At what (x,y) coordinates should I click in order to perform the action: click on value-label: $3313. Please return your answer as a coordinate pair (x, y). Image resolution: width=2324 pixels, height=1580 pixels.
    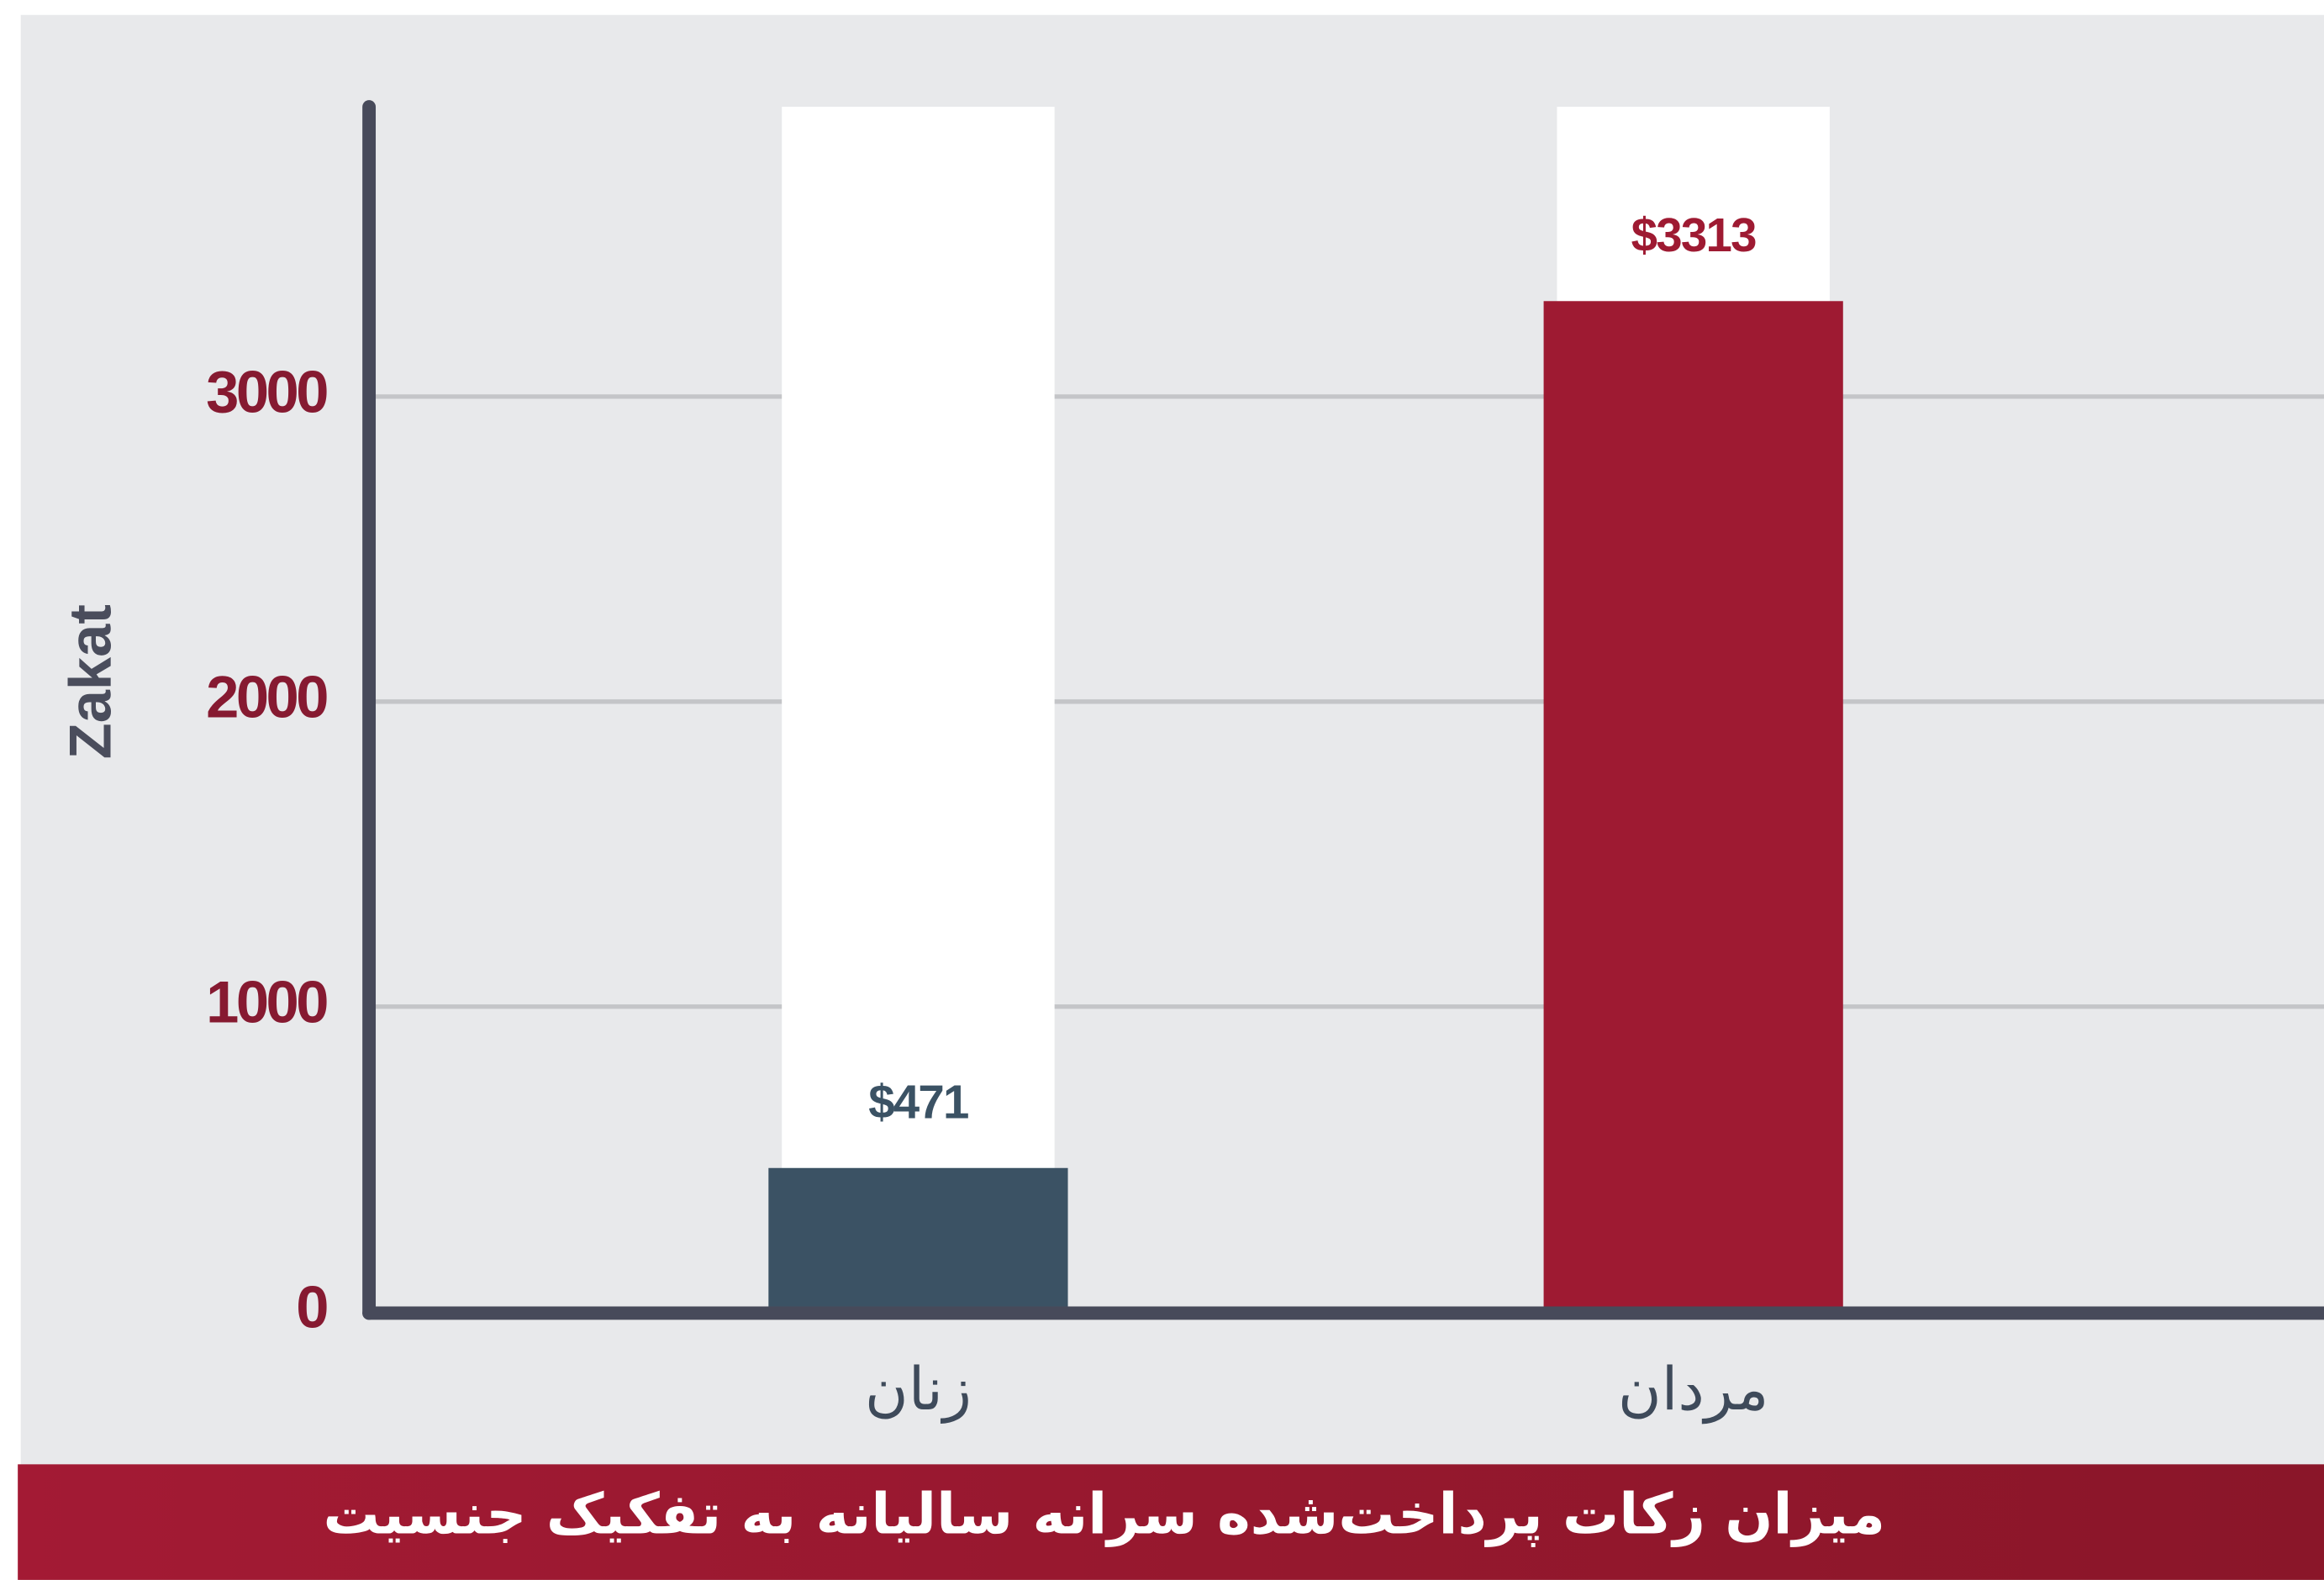
    Looking at the image, I should click on (1693, 234).